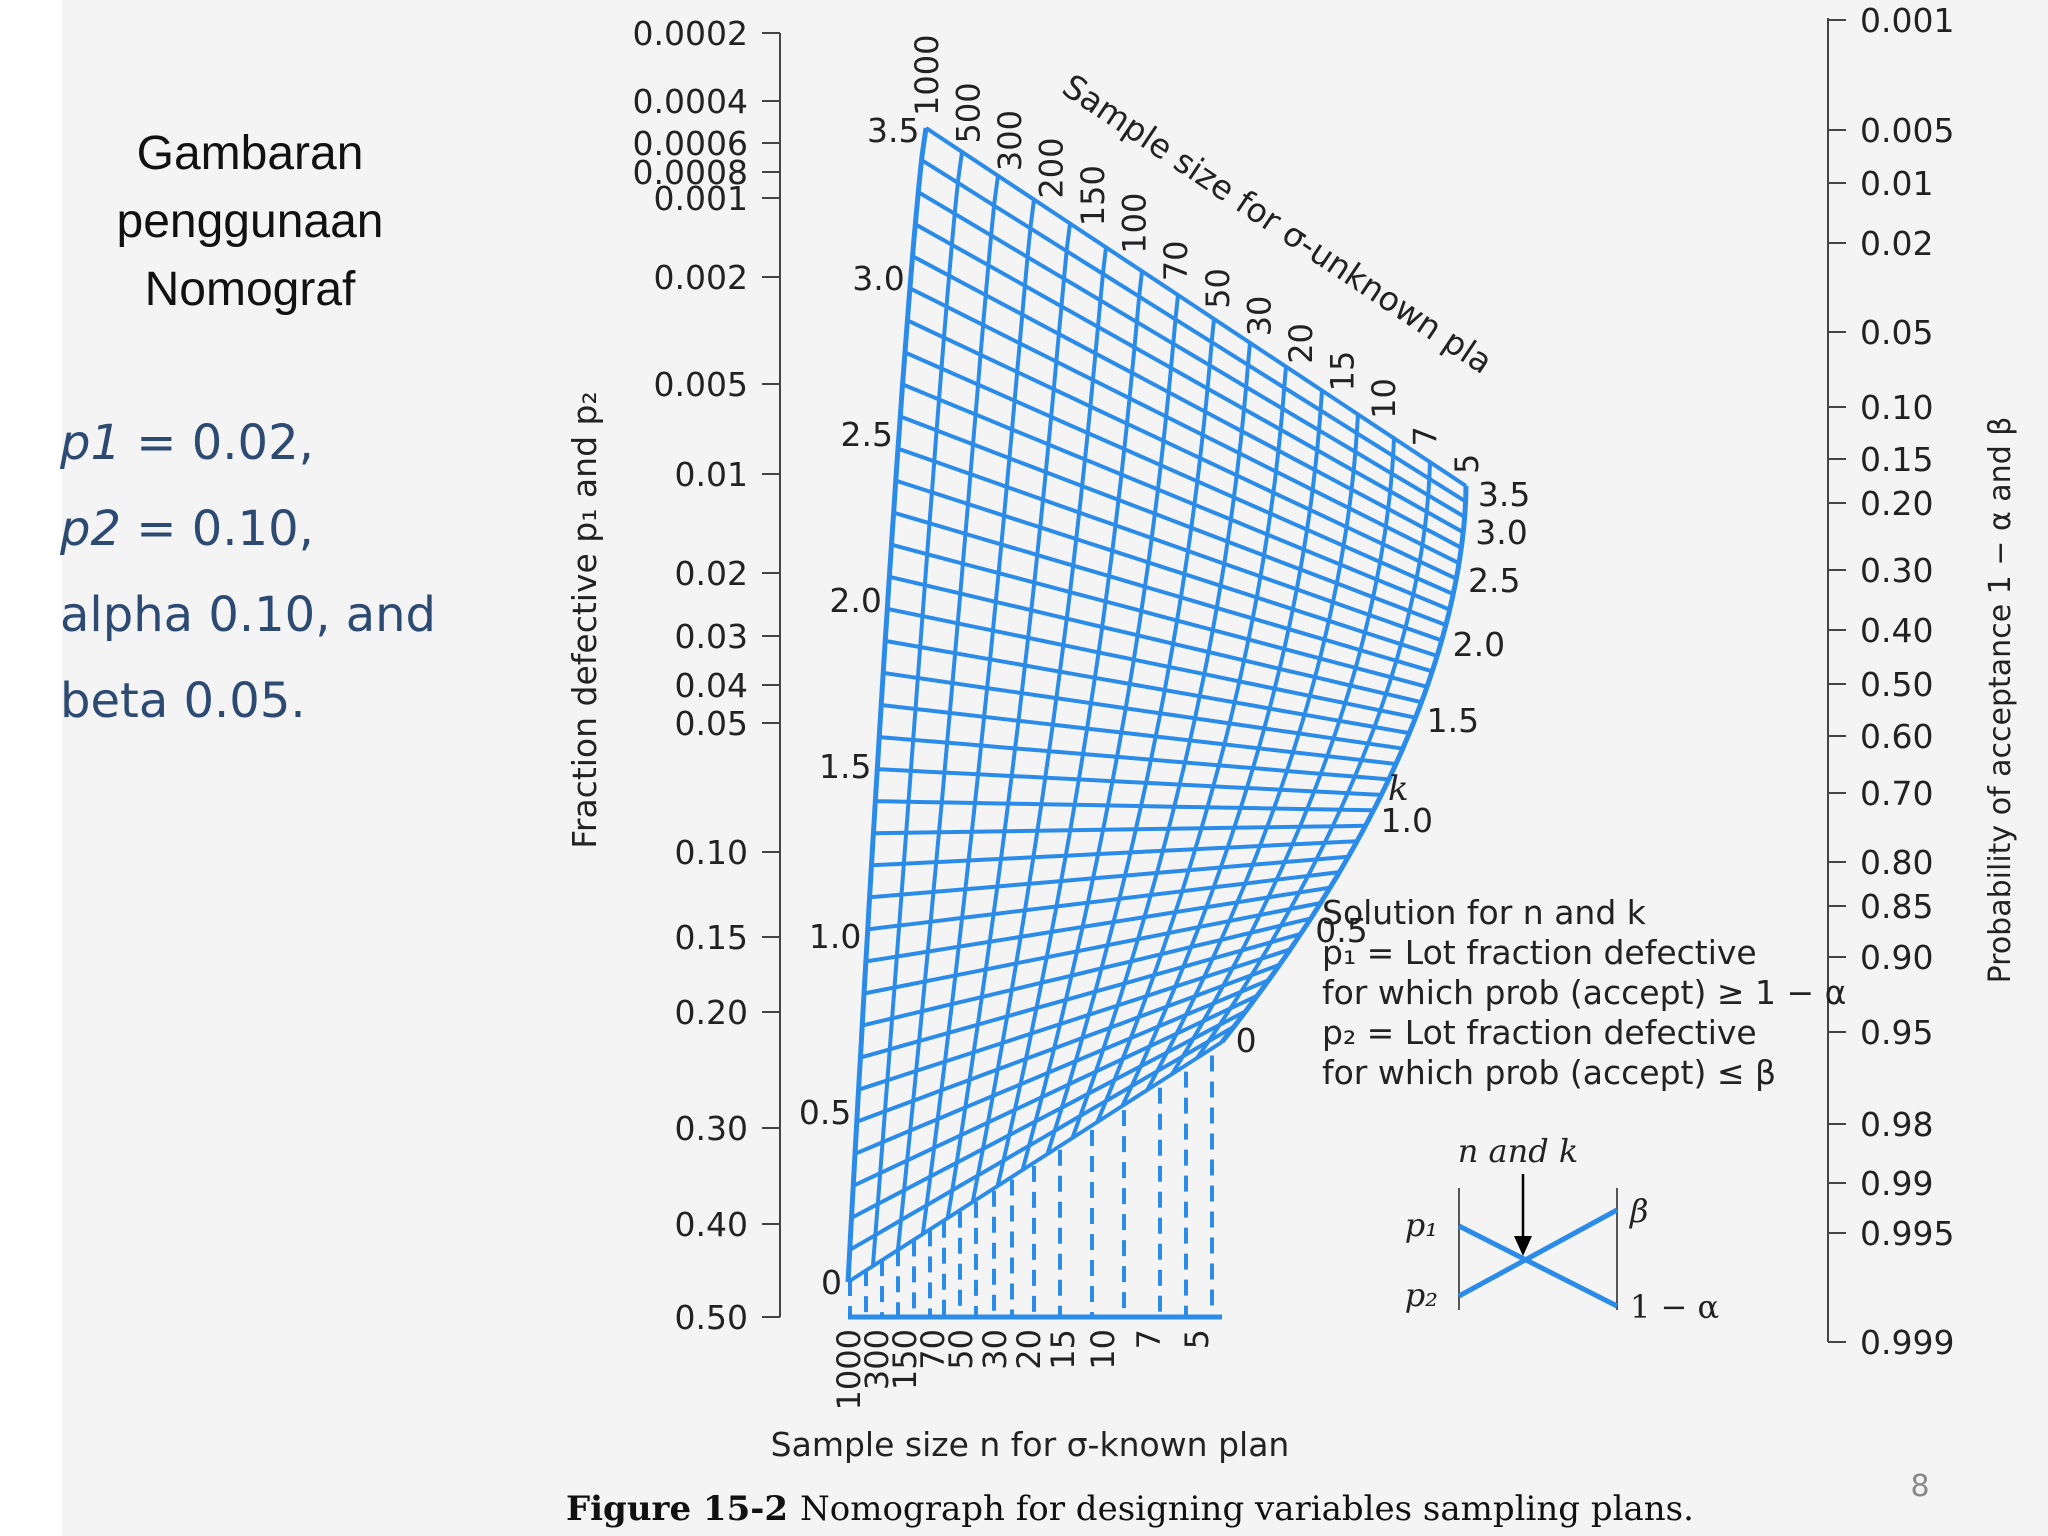  Describe the element at coordinates (1149, 1339) in the screenshot. I see `bottom-n-label: 7` at that location.